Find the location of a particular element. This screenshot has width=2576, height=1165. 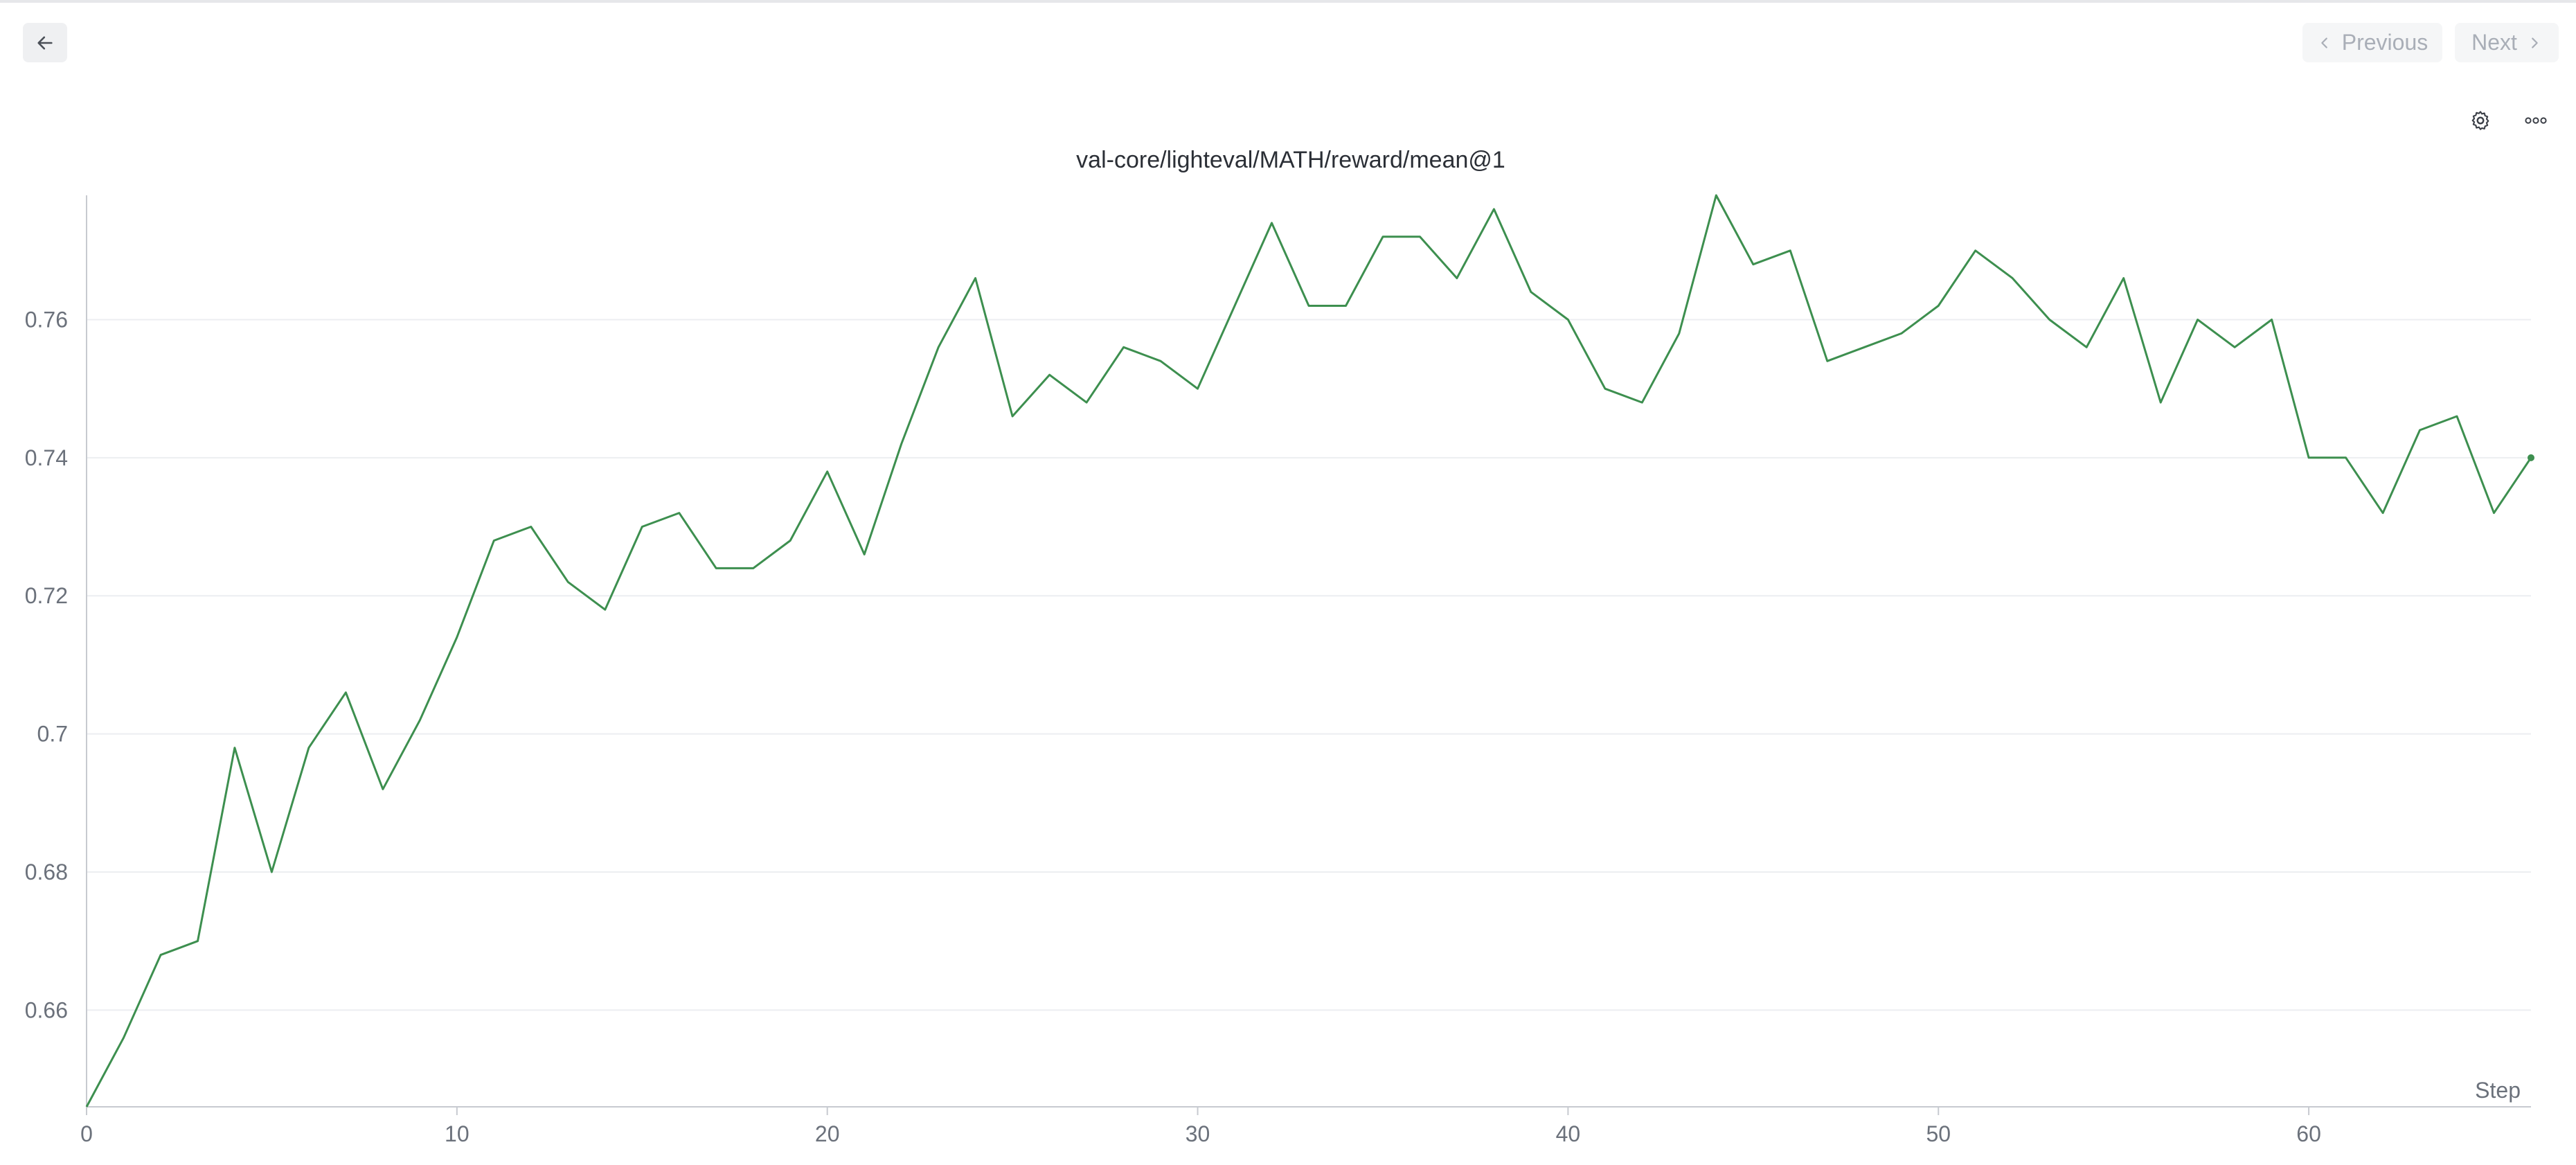

more-options-button is located at coordinates (2536, 120).